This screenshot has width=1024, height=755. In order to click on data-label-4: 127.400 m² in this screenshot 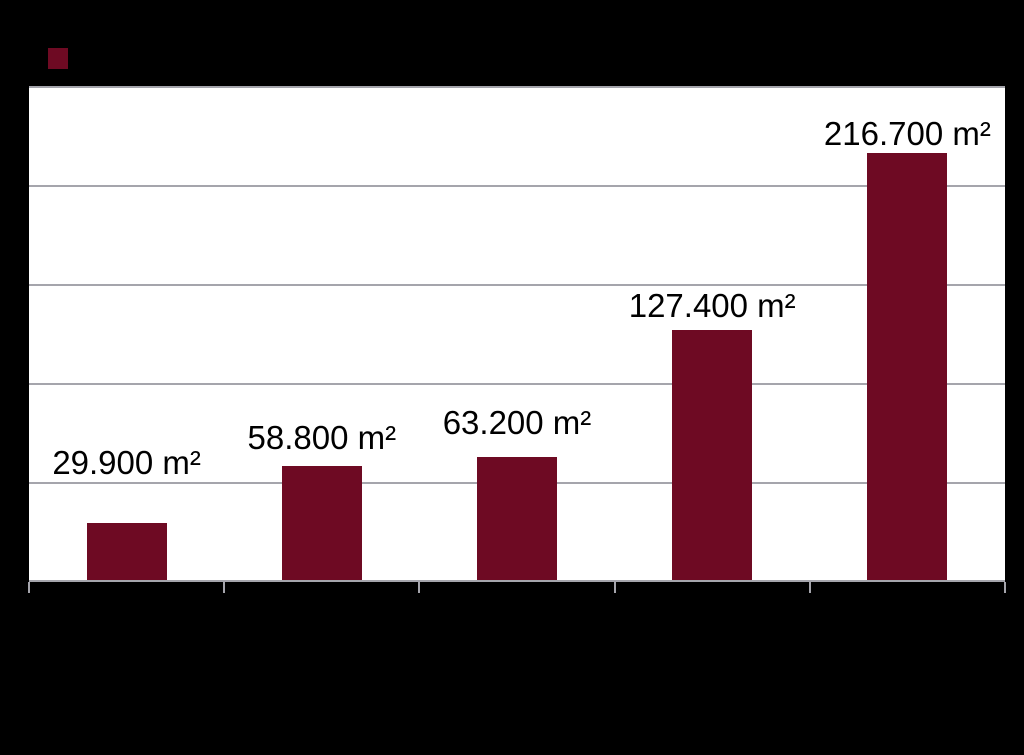, I will do `click(712, 305)`.